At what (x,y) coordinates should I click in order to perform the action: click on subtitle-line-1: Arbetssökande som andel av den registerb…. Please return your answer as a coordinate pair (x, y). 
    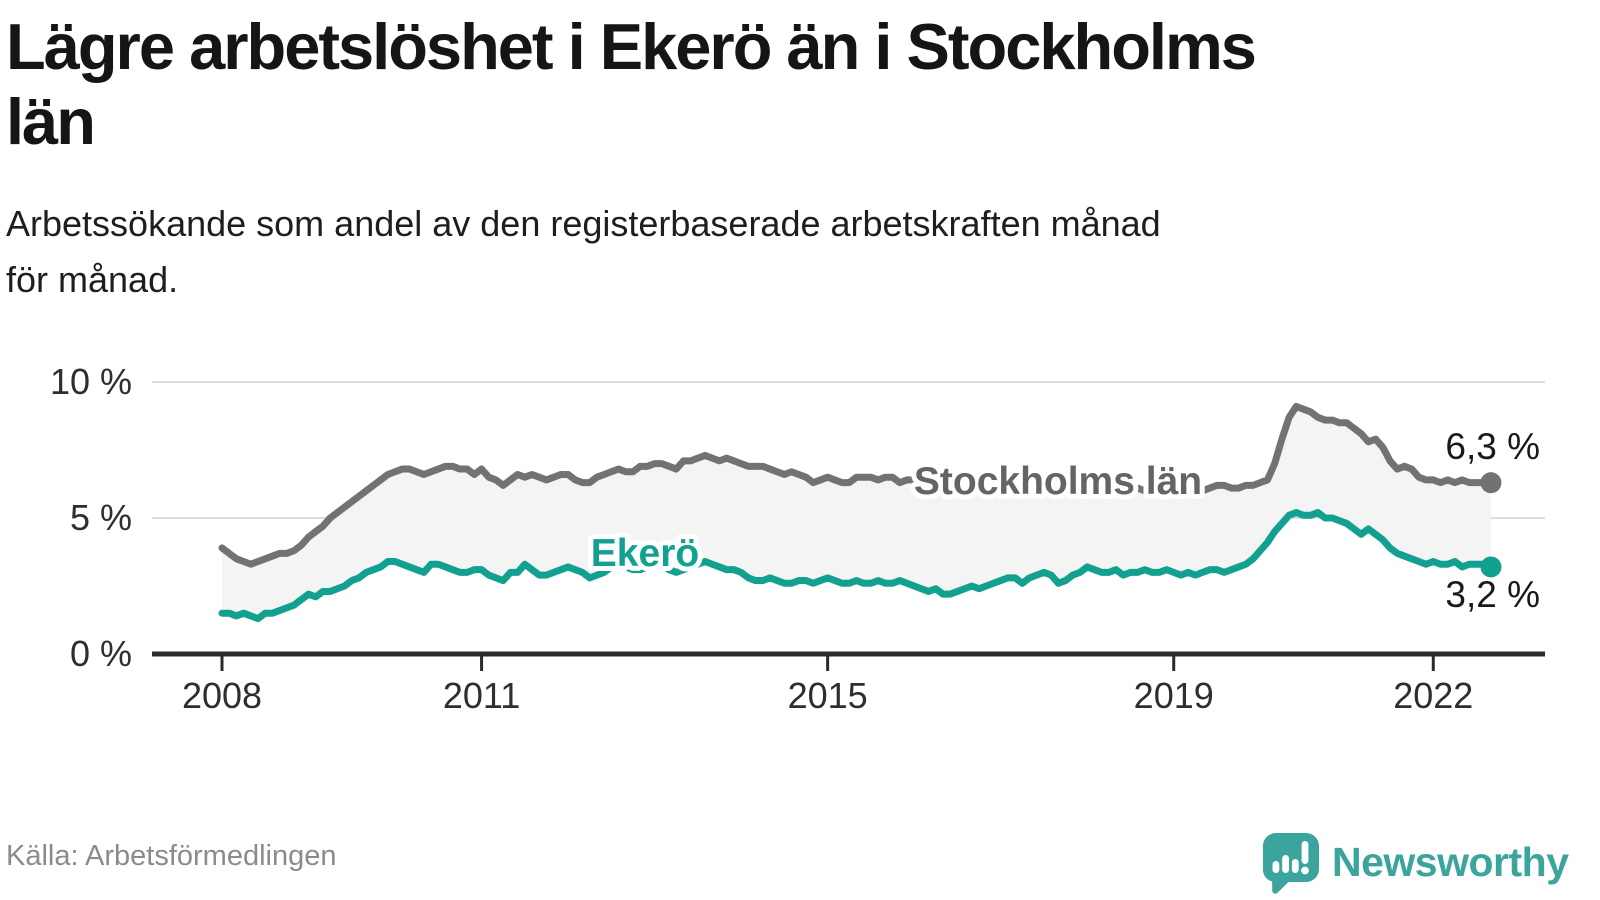
    Looking at the image, I should click on (583, 223).